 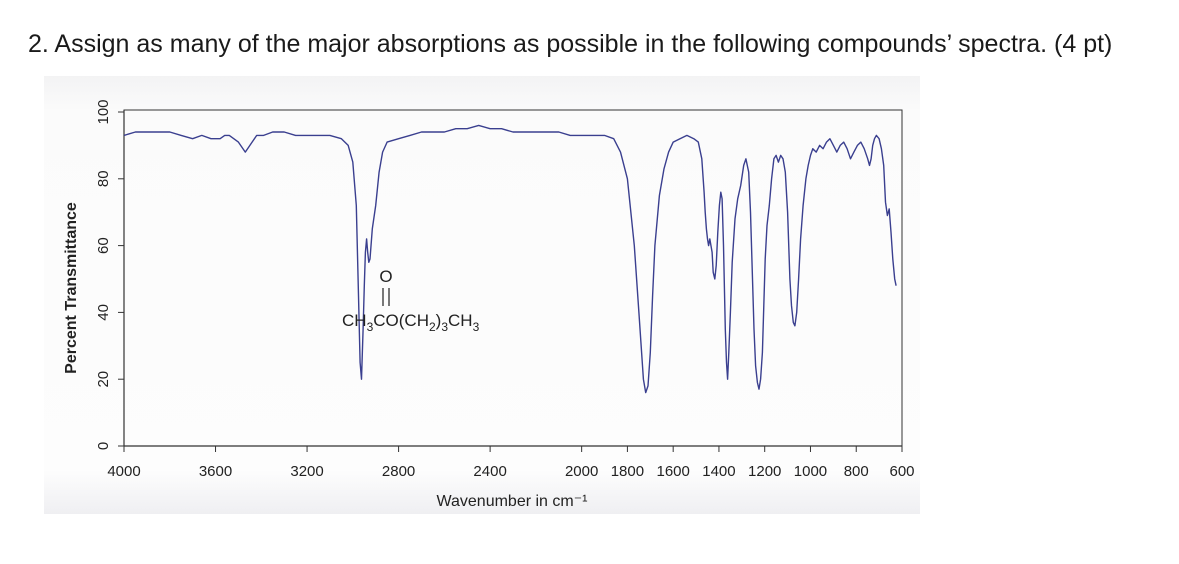 What do you see at coordinates (103, 111) in the screenshot?
I see `y-tick-label: 100` at bounding box center [103, 111].